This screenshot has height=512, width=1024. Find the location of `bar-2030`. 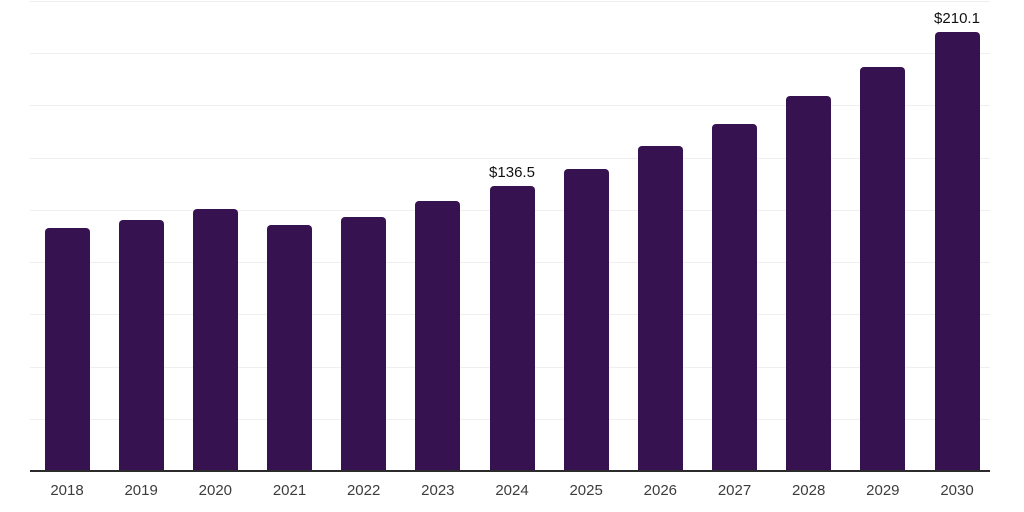

bar-2030 is located at coordinates (957, 251).